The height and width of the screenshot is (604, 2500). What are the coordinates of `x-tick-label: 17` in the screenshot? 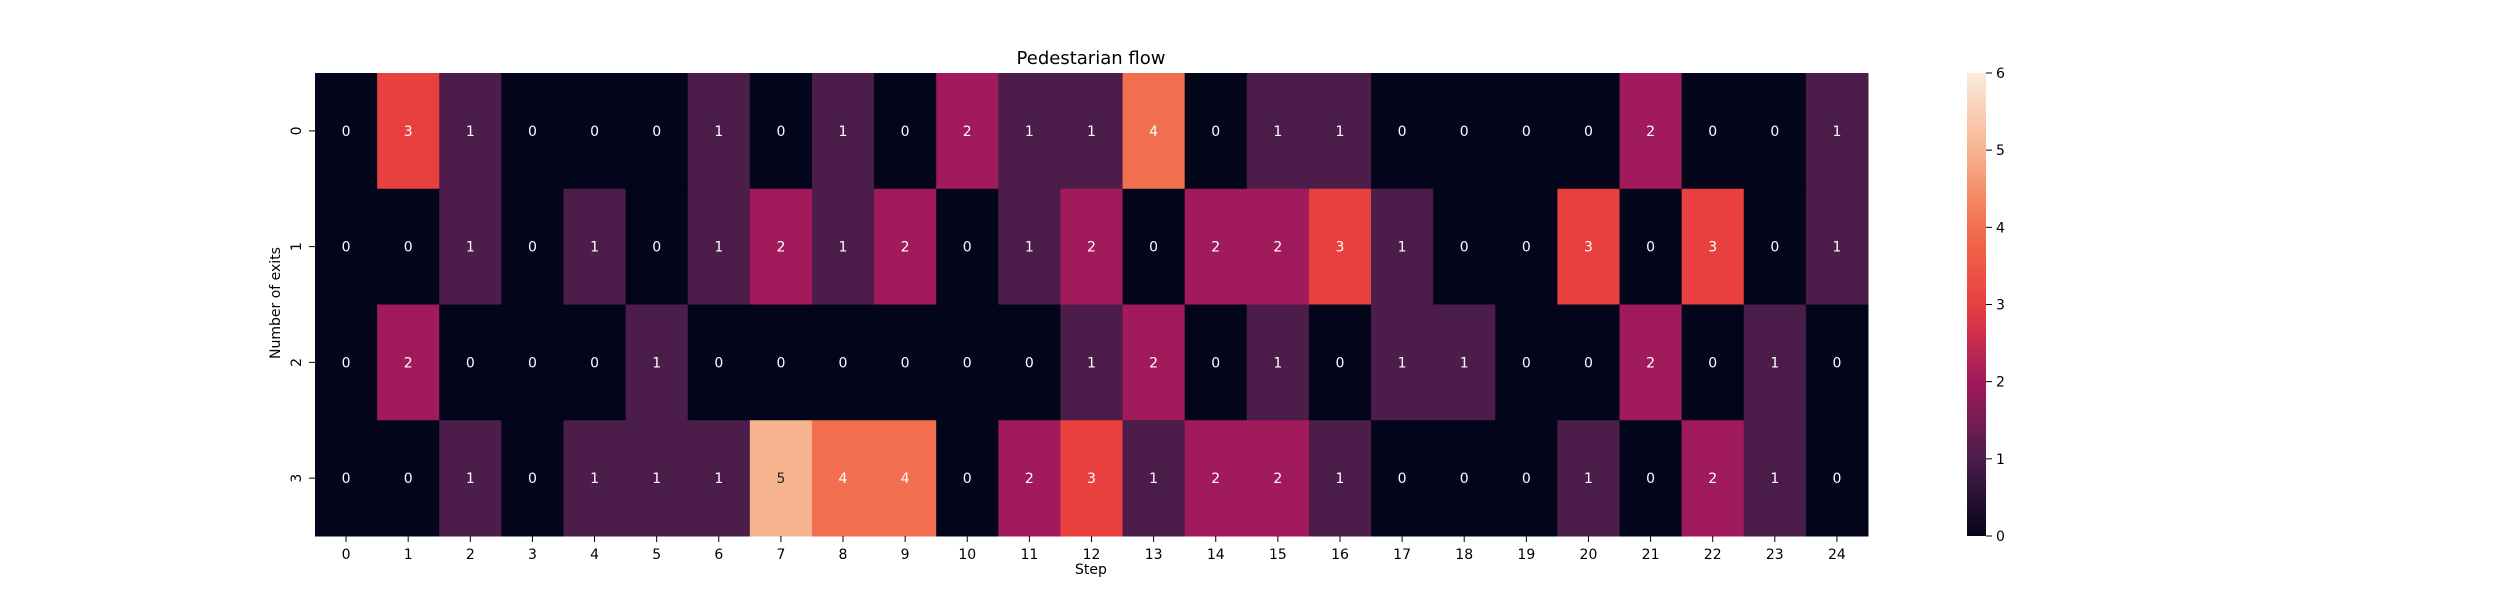 It's located at (1402, 555).